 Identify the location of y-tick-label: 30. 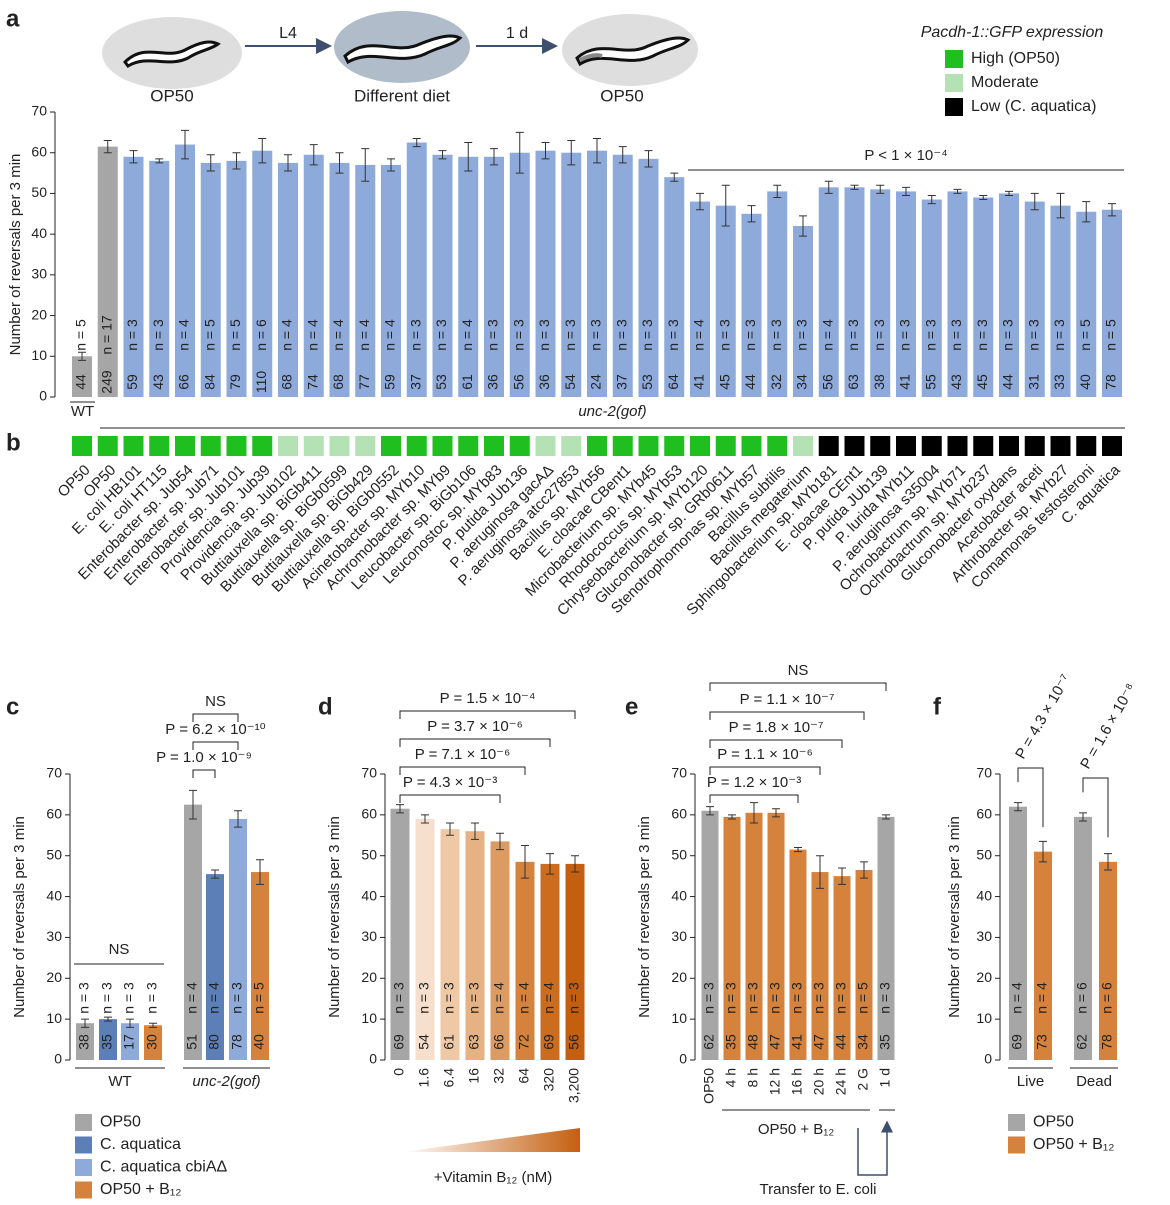
(369, 936).